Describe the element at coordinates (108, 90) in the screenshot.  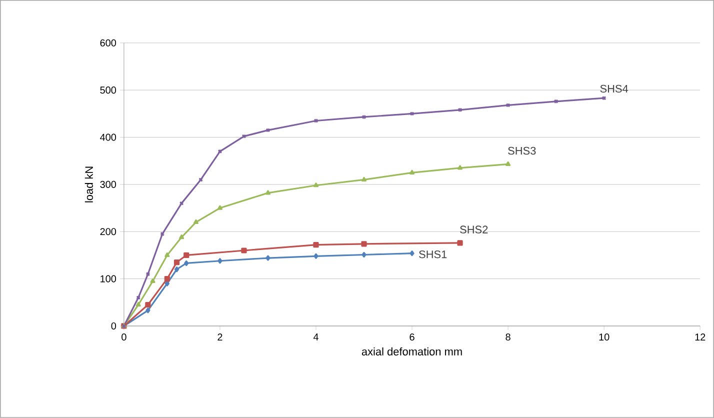
I see `y-tick-label: 500` at that location.